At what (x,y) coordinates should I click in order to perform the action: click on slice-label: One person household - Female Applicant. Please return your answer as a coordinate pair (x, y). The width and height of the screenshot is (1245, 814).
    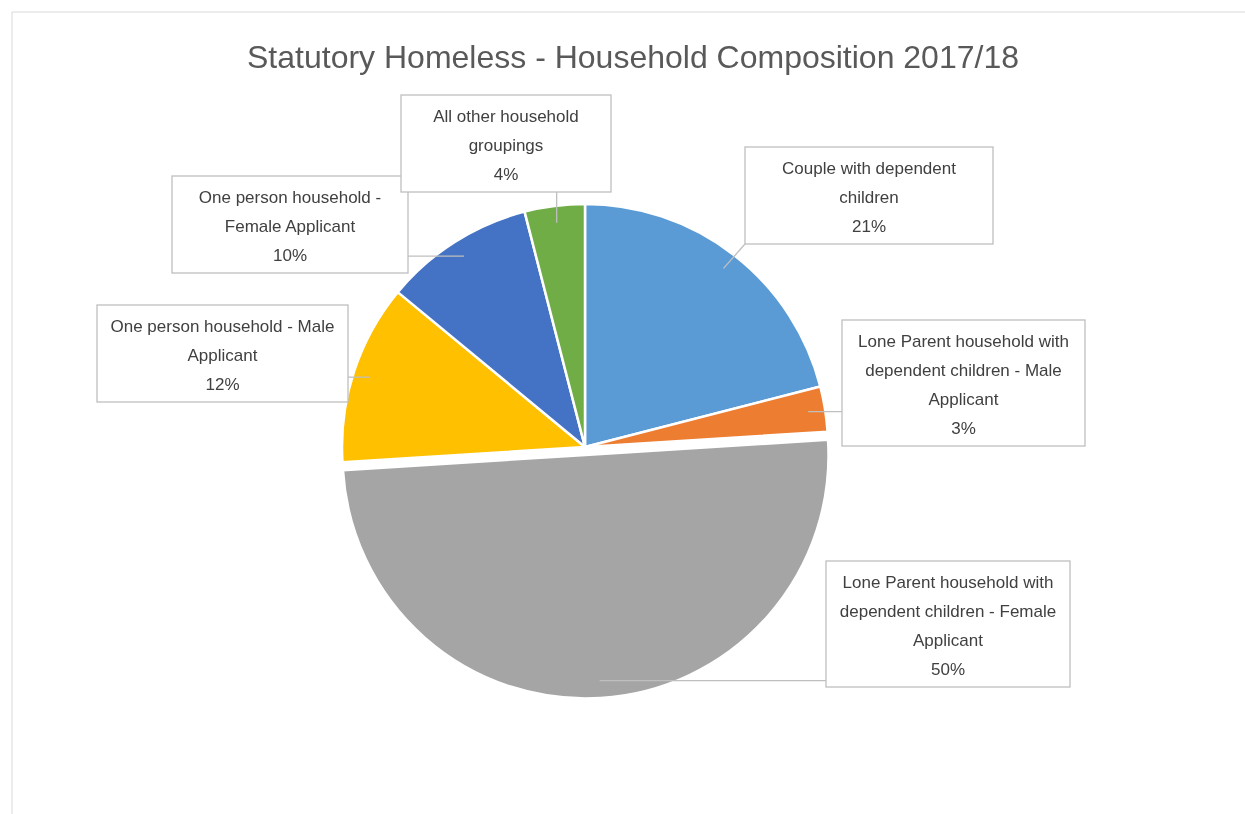
    Looking at the image, I should click on (290, 212).